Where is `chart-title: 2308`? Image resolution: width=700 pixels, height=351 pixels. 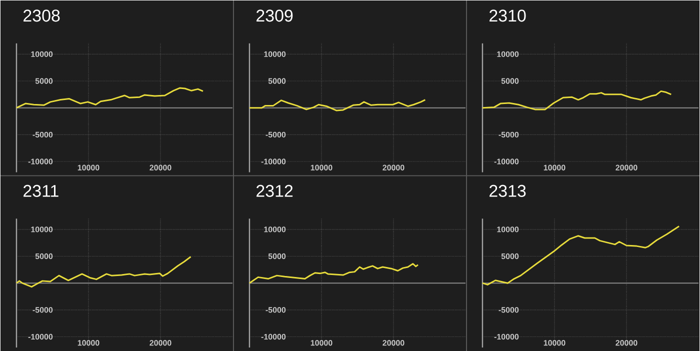
chart-title: 2308 is located at coordinates (42, 15).